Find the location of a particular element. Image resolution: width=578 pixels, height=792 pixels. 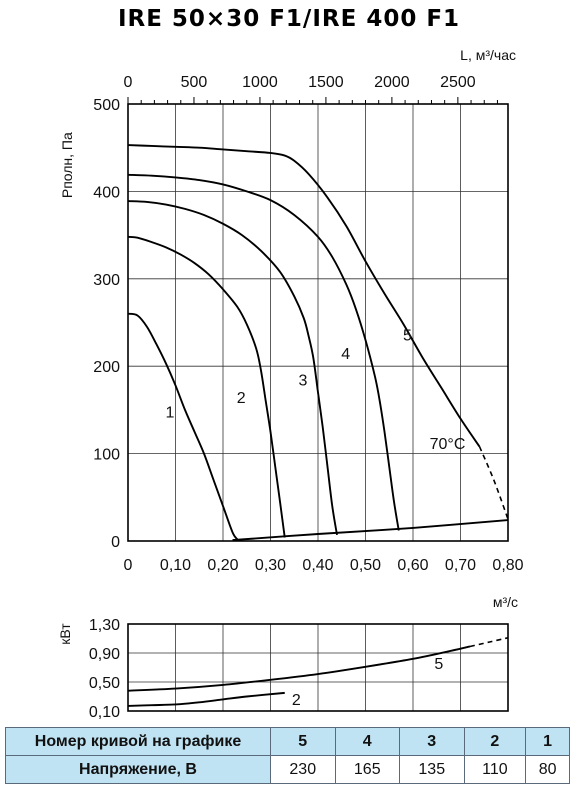

curve-number-cell: 2 is located at coordinates (495, 741).